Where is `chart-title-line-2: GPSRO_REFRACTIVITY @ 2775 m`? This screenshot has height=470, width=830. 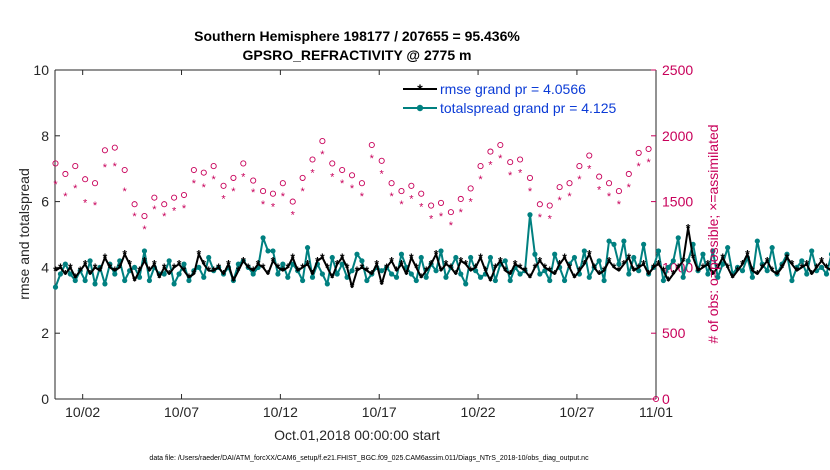 chart-title-line-2: GPSRO_REFRACTIVITY @ 2775 m is located at coordinates (357, 55).